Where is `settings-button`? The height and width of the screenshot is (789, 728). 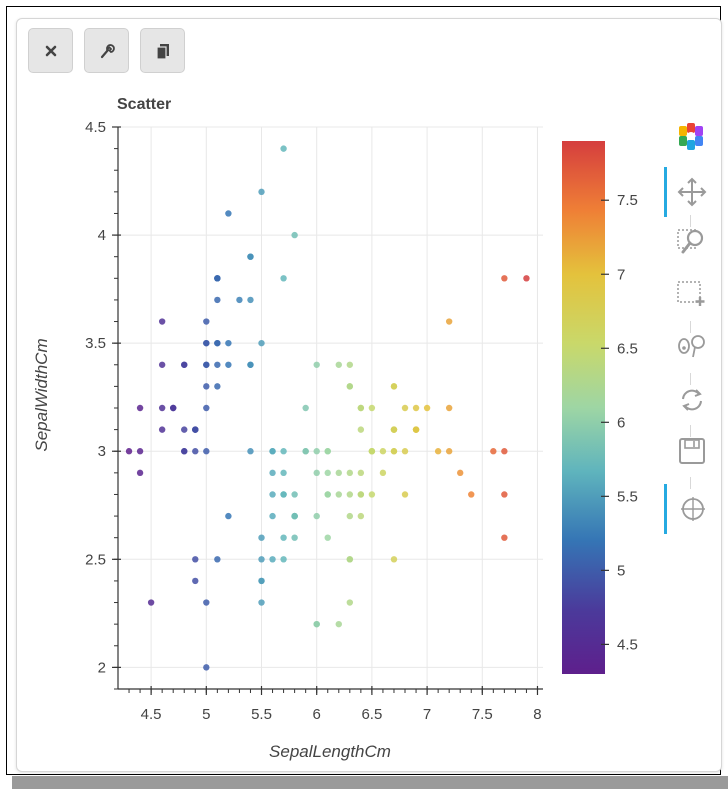 settings-button is located at coordinates (106, 50).